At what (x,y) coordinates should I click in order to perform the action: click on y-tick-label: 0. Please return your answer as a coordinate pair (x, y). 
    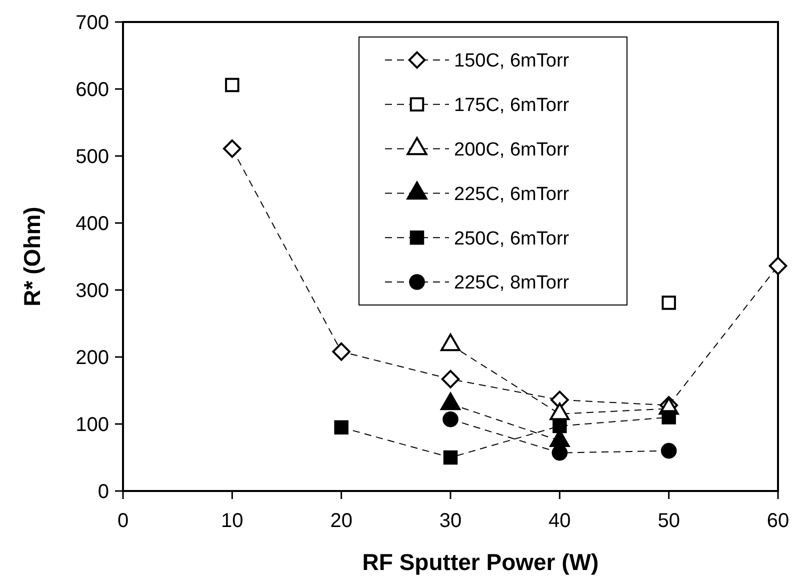
    Looking at the image, I should click on (103, 492).